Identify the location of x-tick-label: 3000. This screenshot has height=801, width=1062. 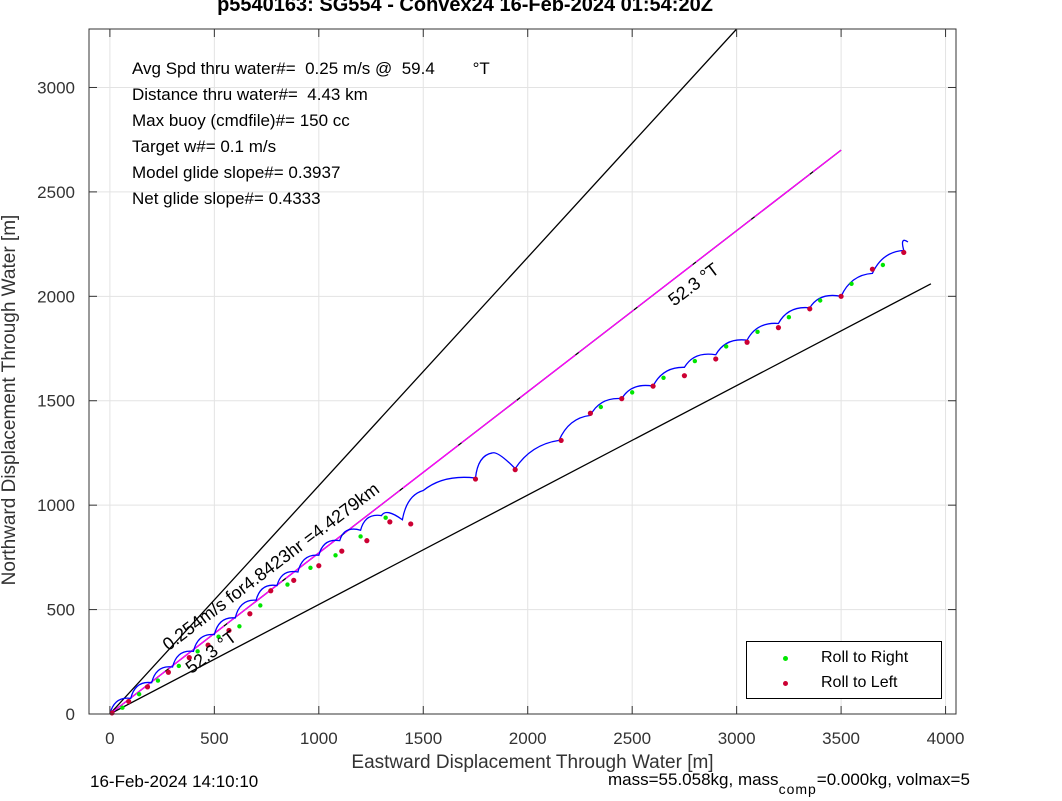
(737, 738).